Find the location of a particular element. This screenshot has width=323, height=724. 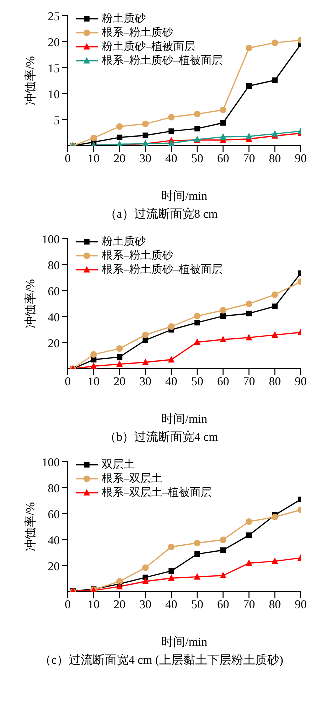

legend-label: 根系–粉土质砂 is located at coordinates (138, 33).